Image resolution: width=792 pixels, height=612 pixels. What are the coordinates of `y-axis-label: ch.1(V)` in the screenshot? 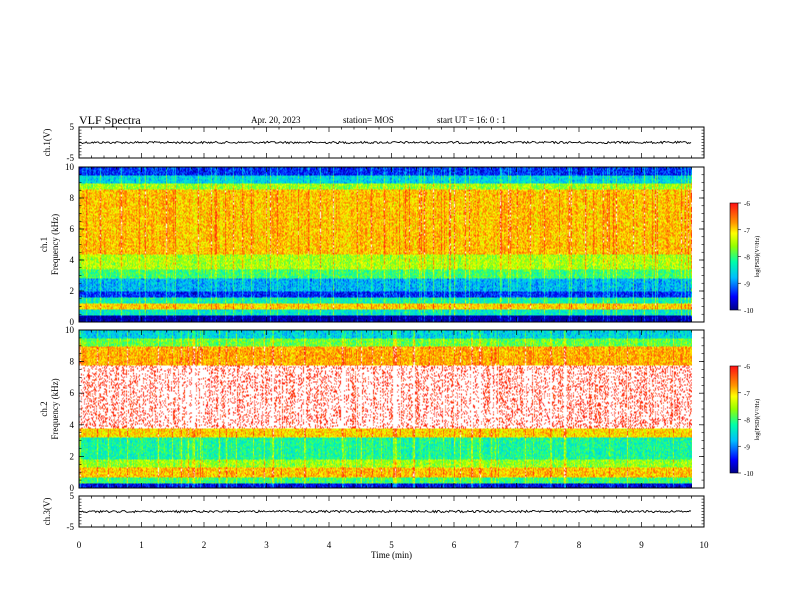 It's located at (47, 143).